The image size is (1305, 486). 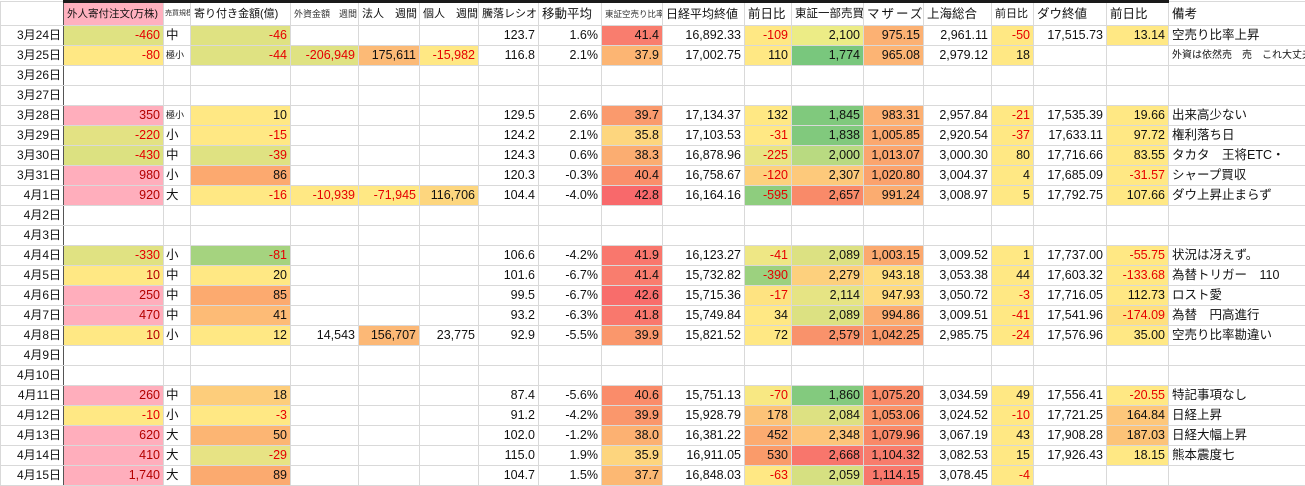 What do you see at coordinates (241, 476) in the screenshot?
I see `cell-yori: 89` at bounding box center [241, 476].